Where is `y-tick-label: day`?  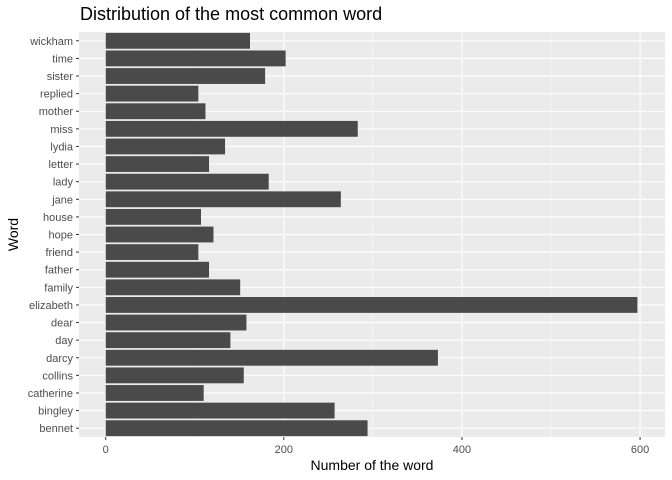 y-tick-label: day is located at coordinates (64, 341).